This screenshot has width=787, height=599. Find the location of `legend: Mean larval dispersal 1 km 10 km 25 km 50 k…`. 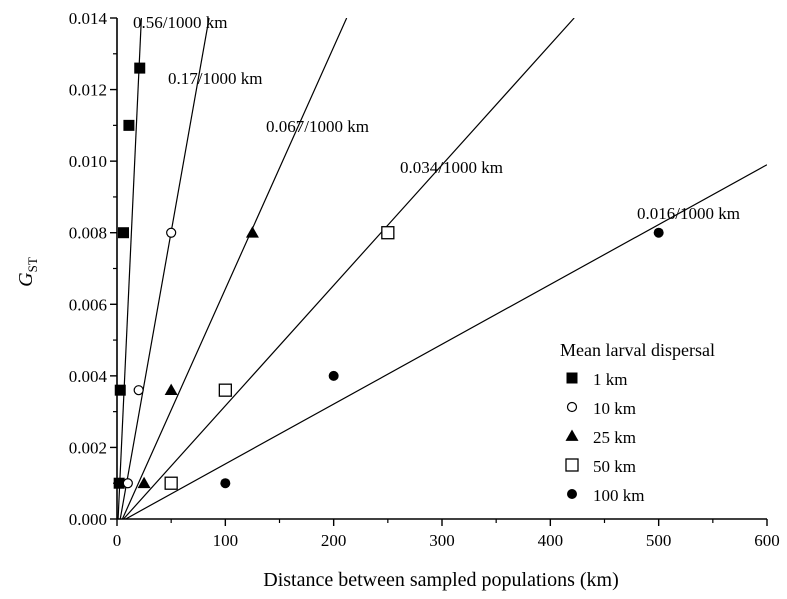

legend: Mean larval dispersal 1 km 10 km 25 km 50 k… is located at coordinates (637, 422).